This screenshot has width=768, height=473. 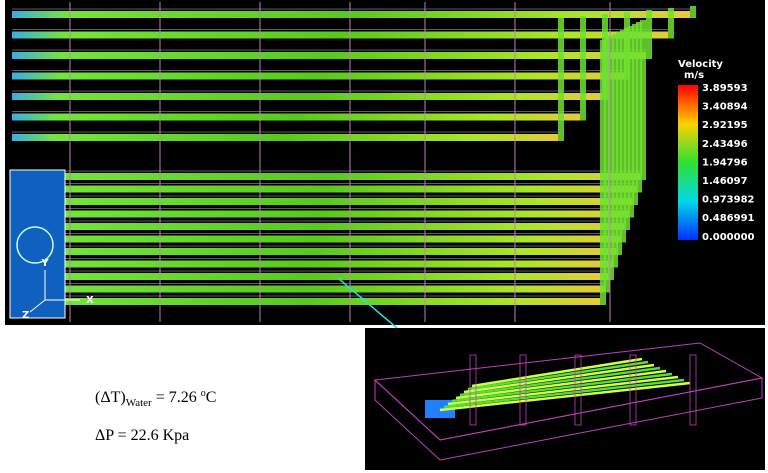 What do you see at coordinates (725, 181) in the screenshot?
I see `colorbar-label: 1.46097` at bounding box center [725, 181].